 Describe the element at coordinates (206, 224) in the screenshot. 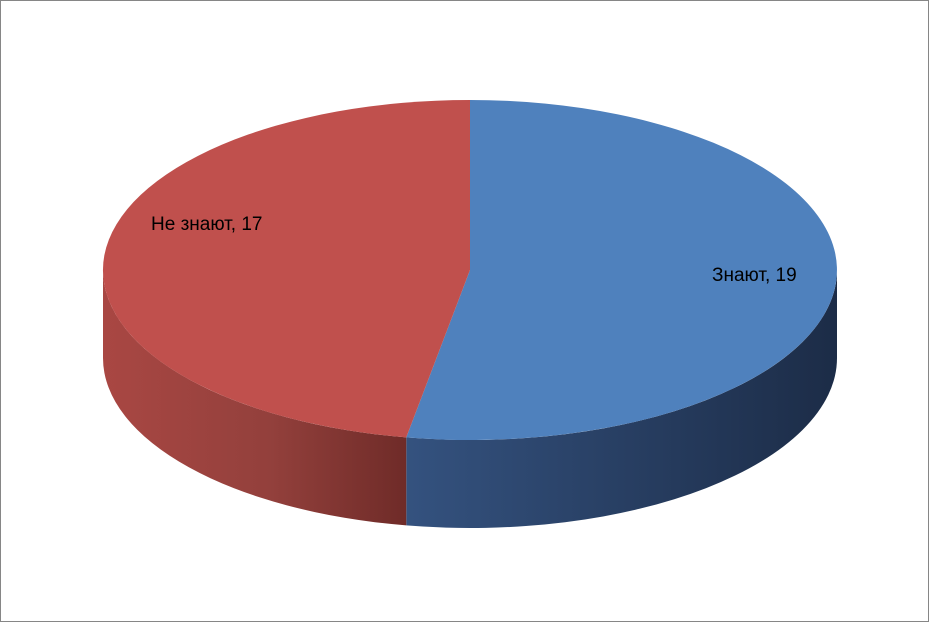

I see `data-label-ne-znayut: Не знают, 17` at that location.